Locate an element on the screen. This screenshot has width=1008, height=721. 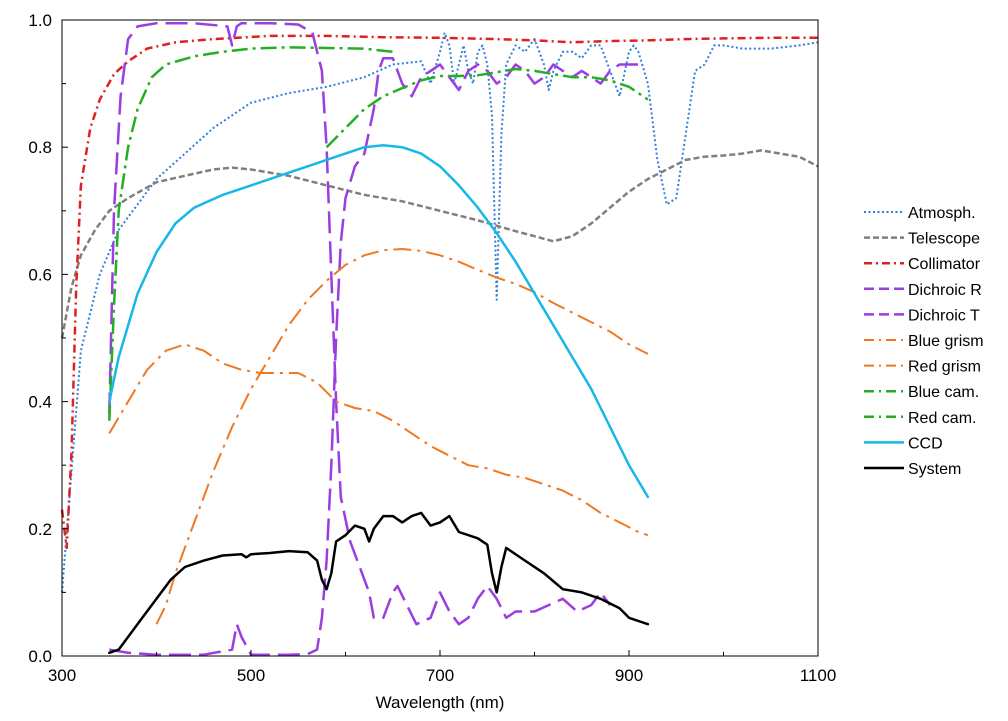
legend-label-blue-grism: Blue grism is located at coordinates (946, 341).